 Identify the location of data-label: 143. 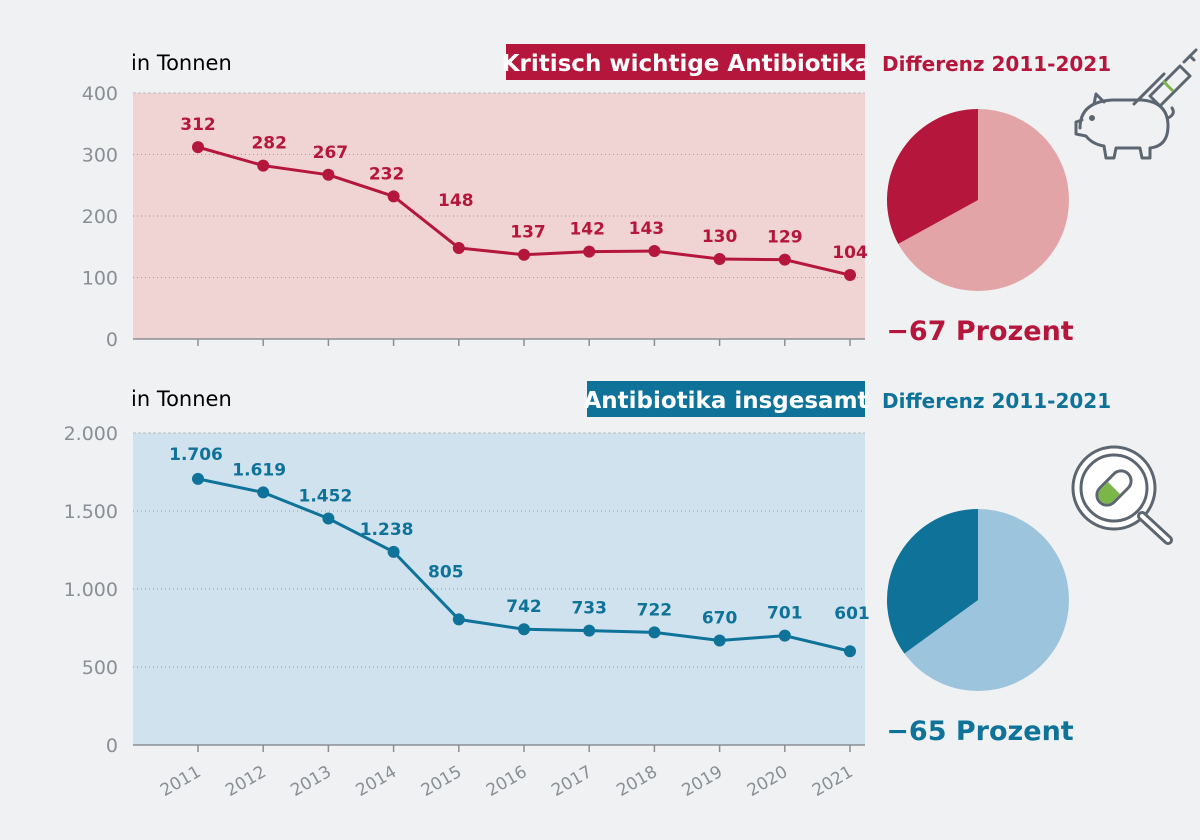
(647, 229).